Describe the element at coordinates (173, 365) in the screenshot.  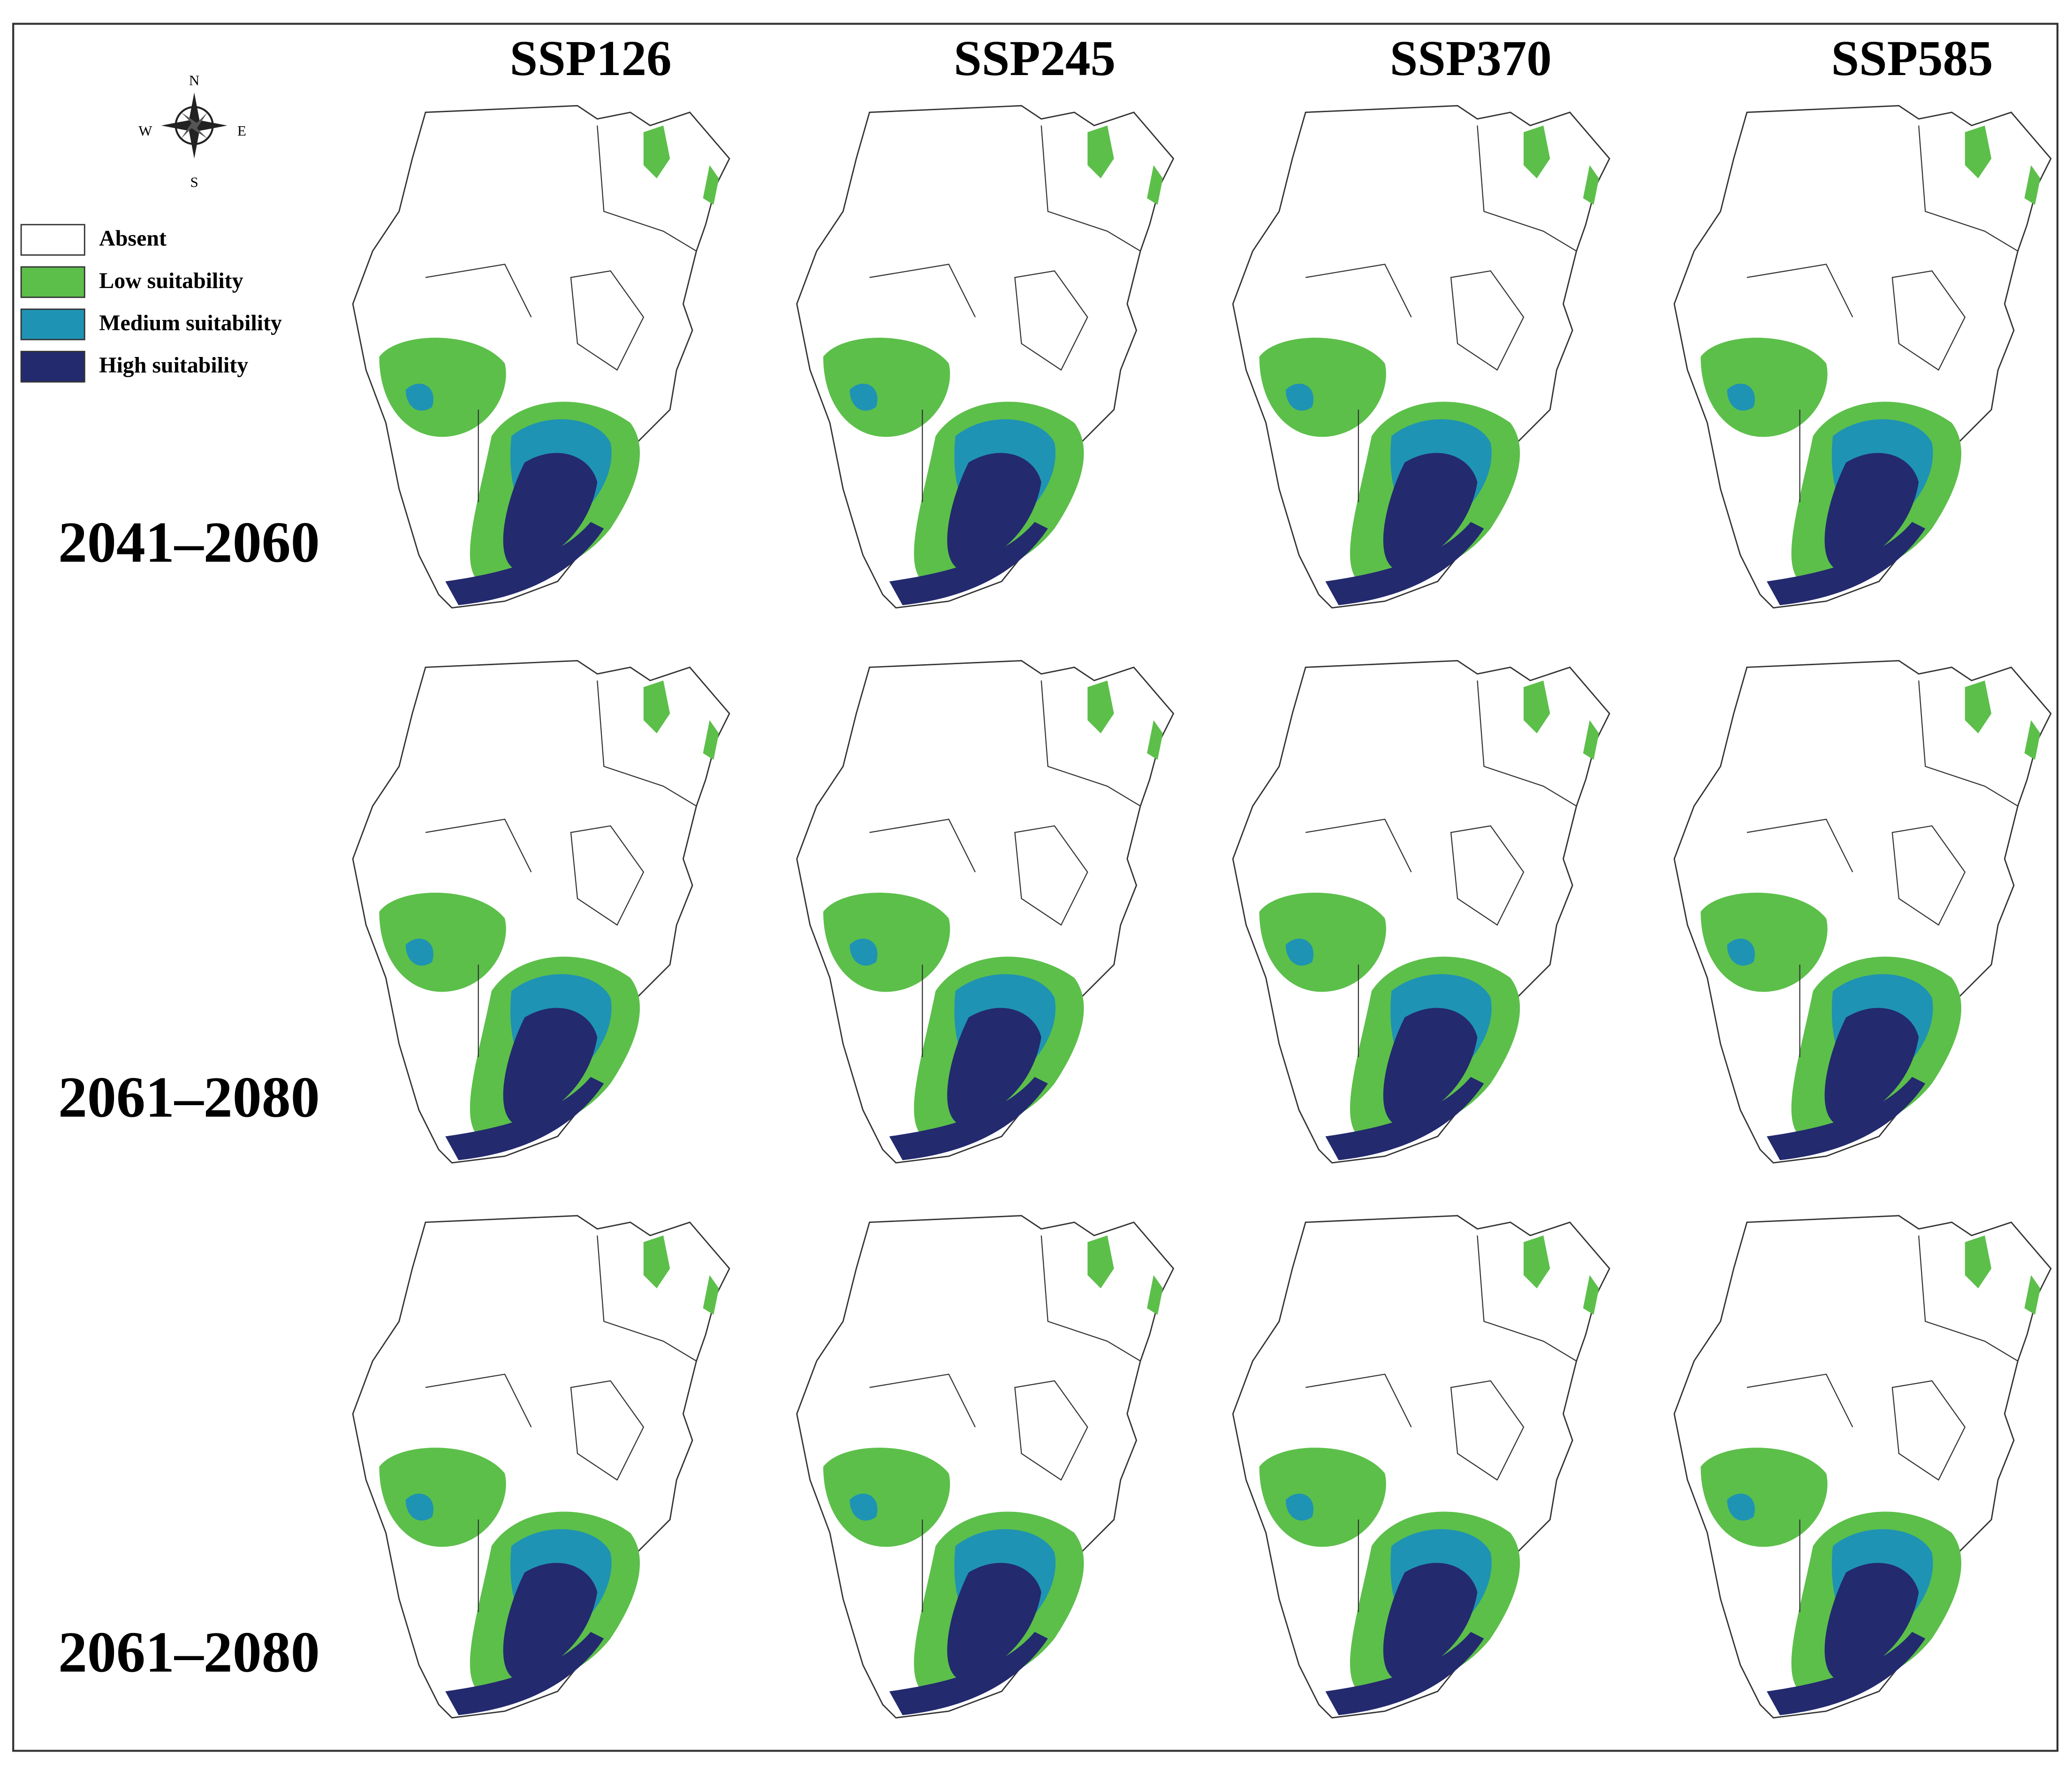
I see `legend-label: High suitability` at that location.